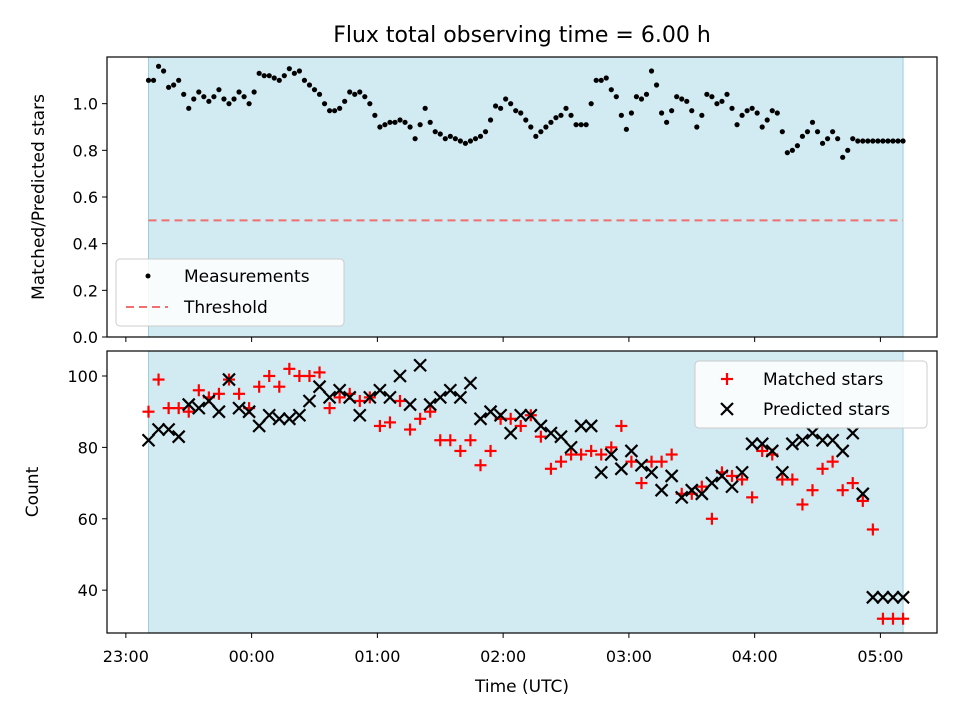  Describe the element at coordinates (823, 380) in the screenshot. I see `legend-matched-label: Matched stars` at that location.